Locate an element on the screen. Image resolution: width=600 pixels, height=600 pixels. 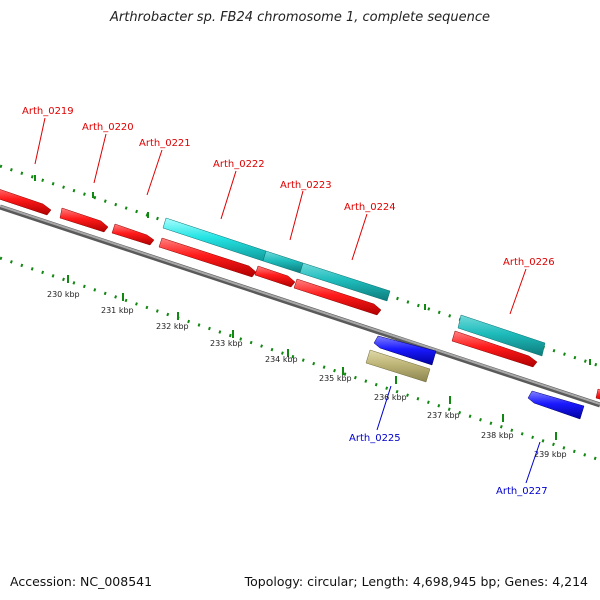
scale-label: 233 kbp is located at coordinates (226, 343).